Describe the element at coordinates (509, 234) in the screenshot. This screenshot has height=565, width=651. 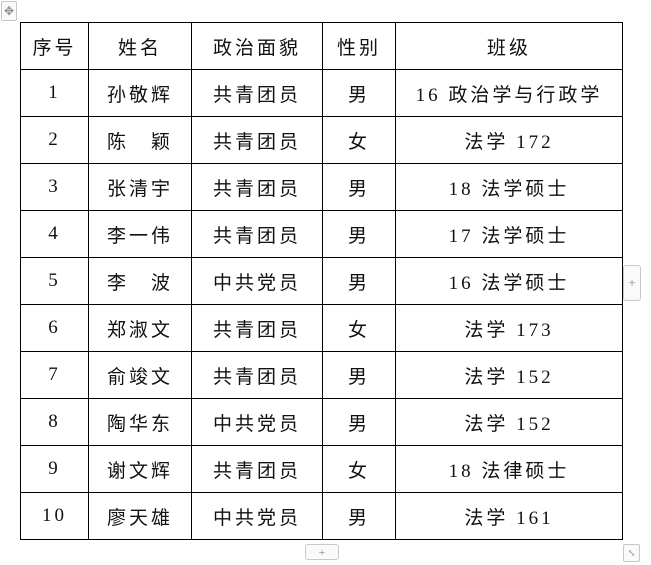
I see `class-cell: 17 法学硕士` at that location.